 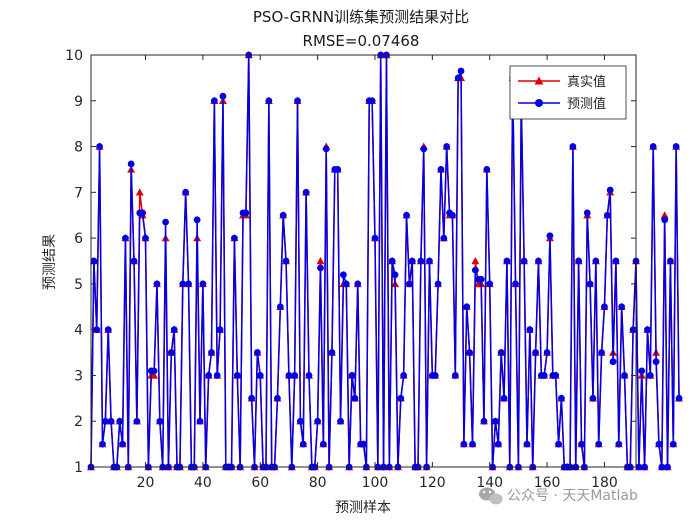 I want to click on y-tick-label: 4, so click(x=78, y=331).